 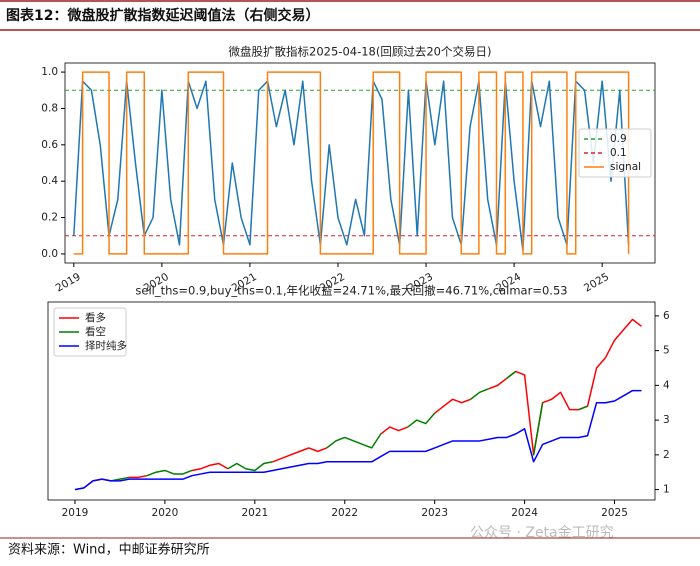 I want to click on y-tick-label: 2, so click(x=666, y=455).